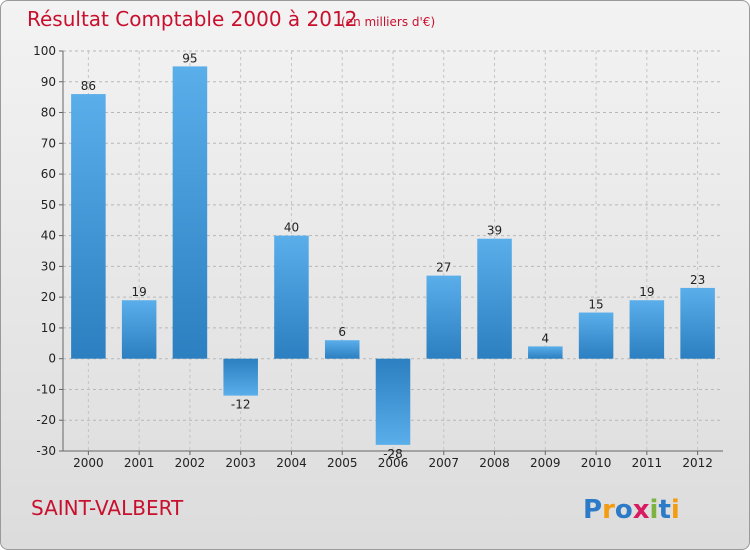  What do you see at coordinates (46, 451) in the screenshot?
I see `y-tick-label: -30` at bounding box center [46, 451].